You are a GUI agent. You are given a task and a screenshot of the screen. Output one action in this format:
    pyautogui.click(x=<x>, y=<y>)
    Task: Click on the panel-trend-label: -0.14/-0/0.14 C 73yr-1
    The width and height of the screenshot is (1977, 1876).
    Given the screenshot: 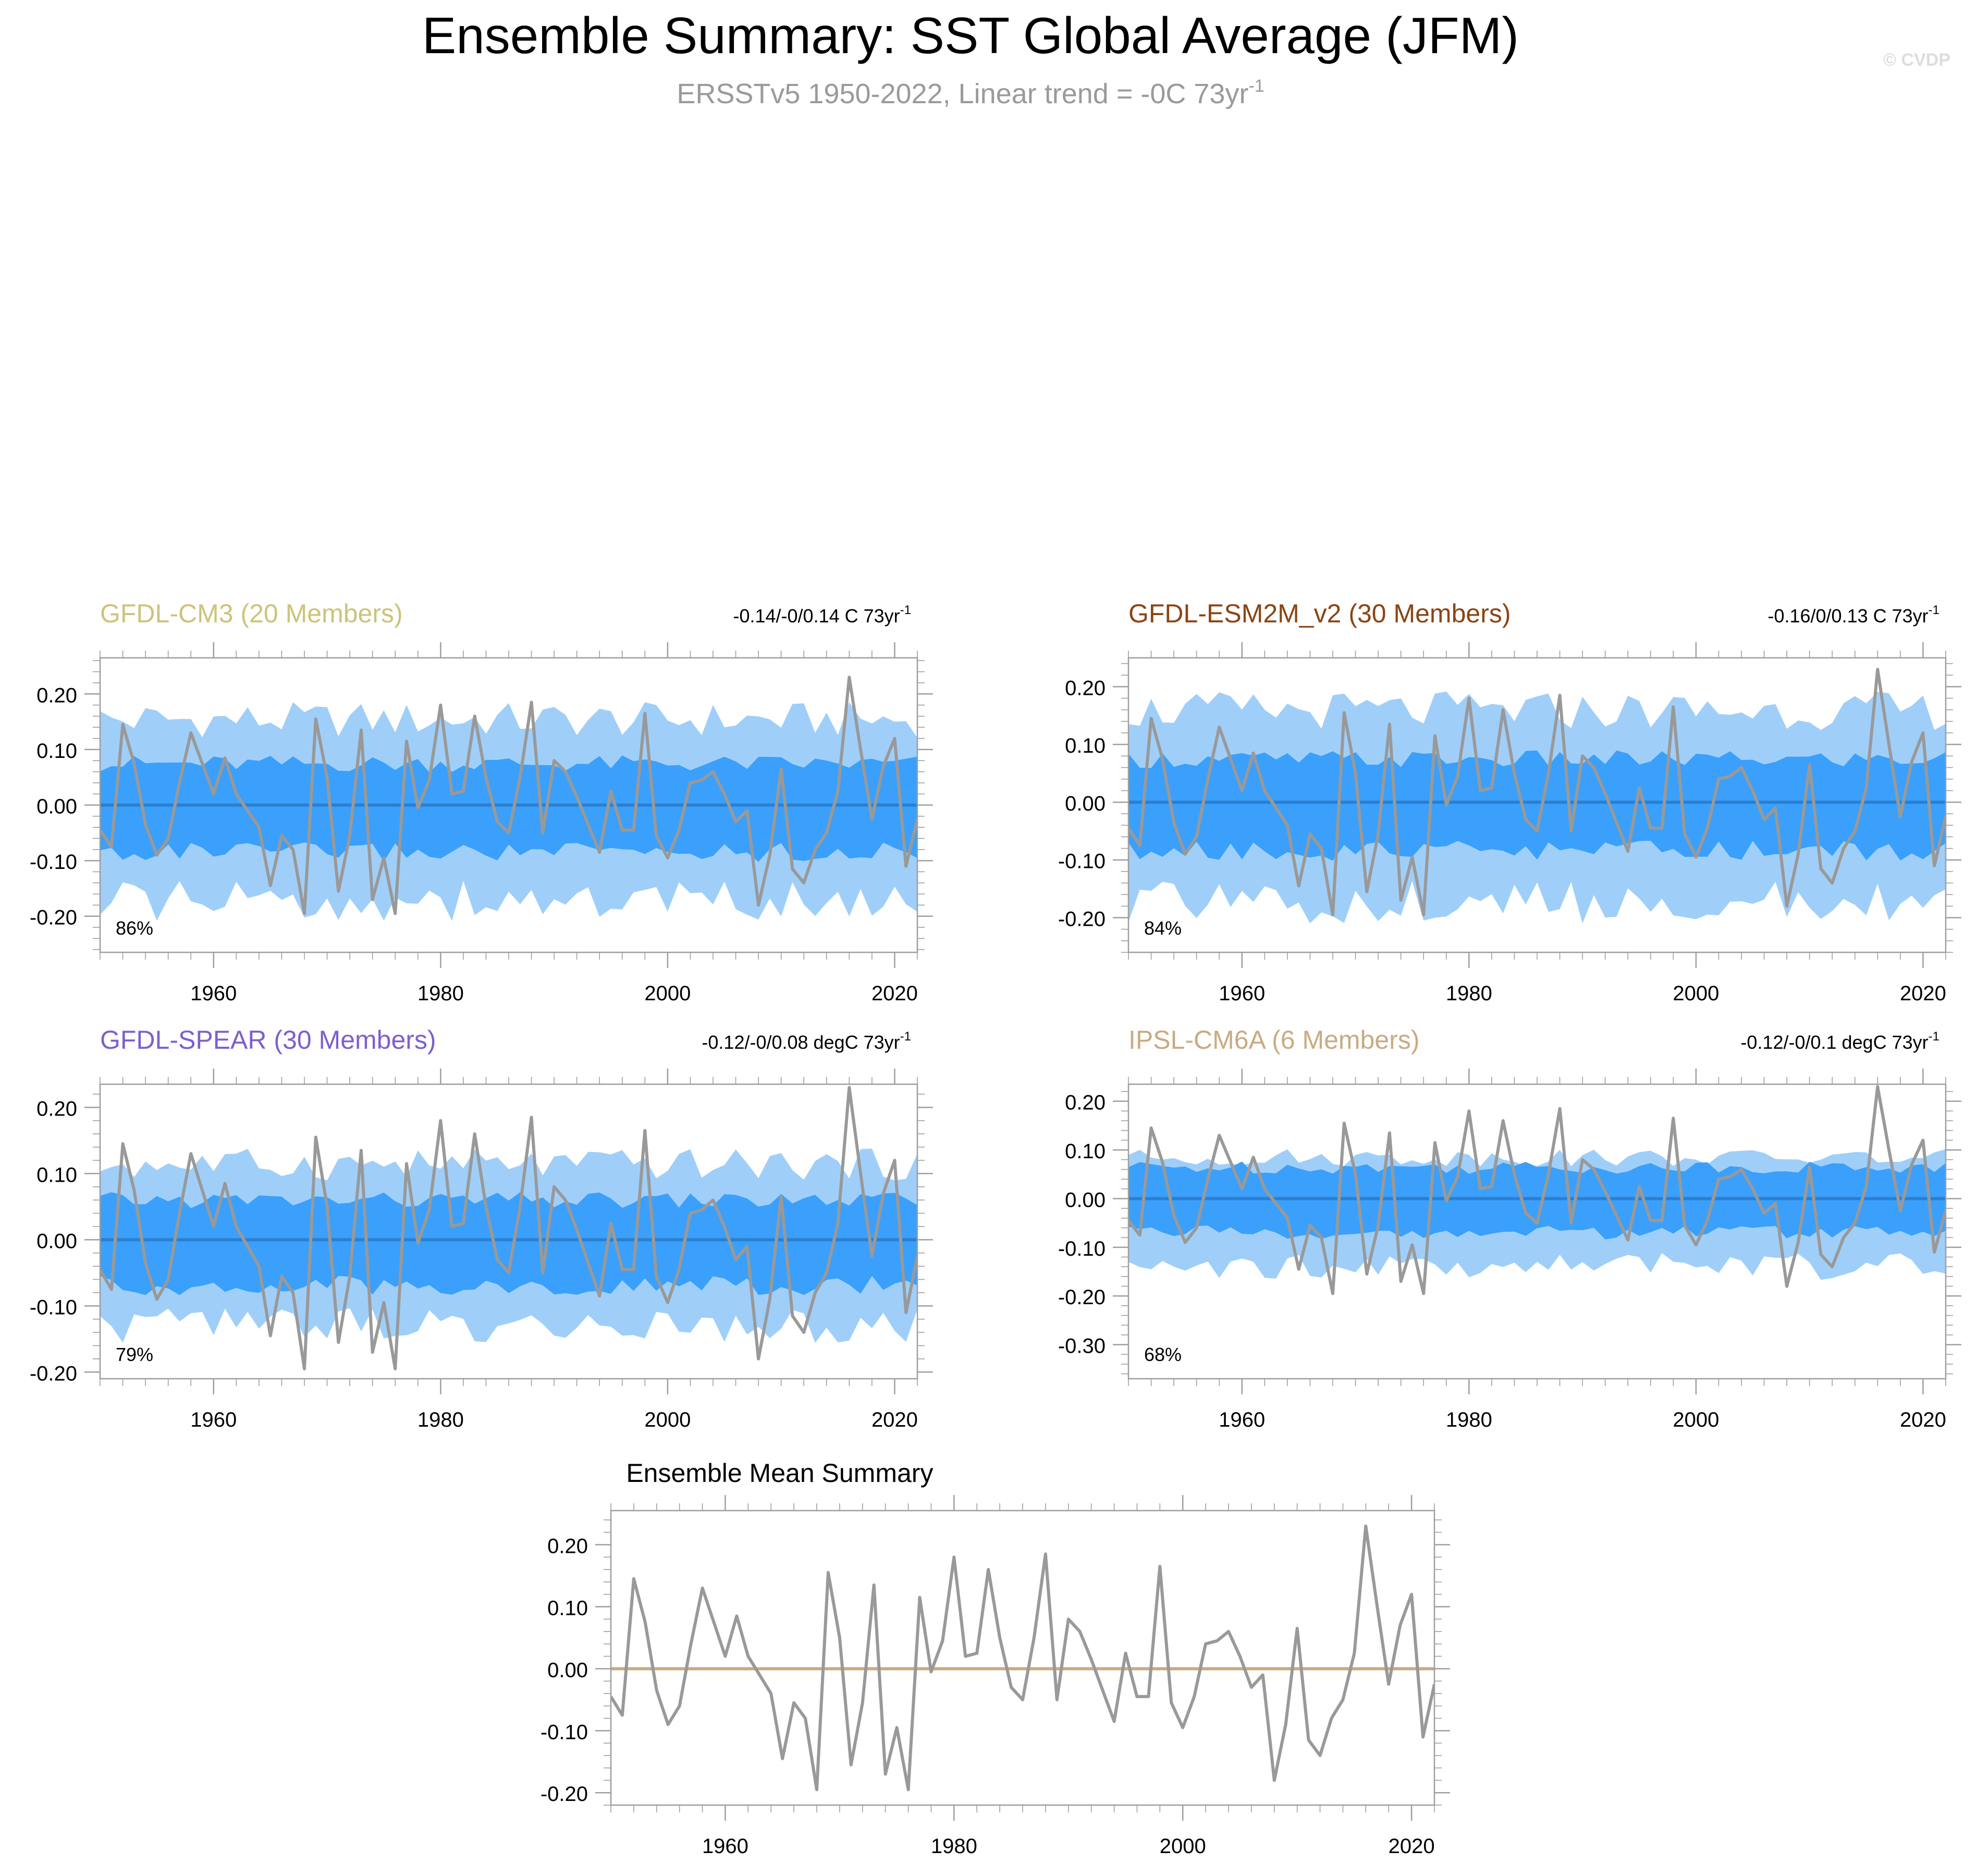 What is the action you would take?
    pyautogui.click(x=822, y=615)
    